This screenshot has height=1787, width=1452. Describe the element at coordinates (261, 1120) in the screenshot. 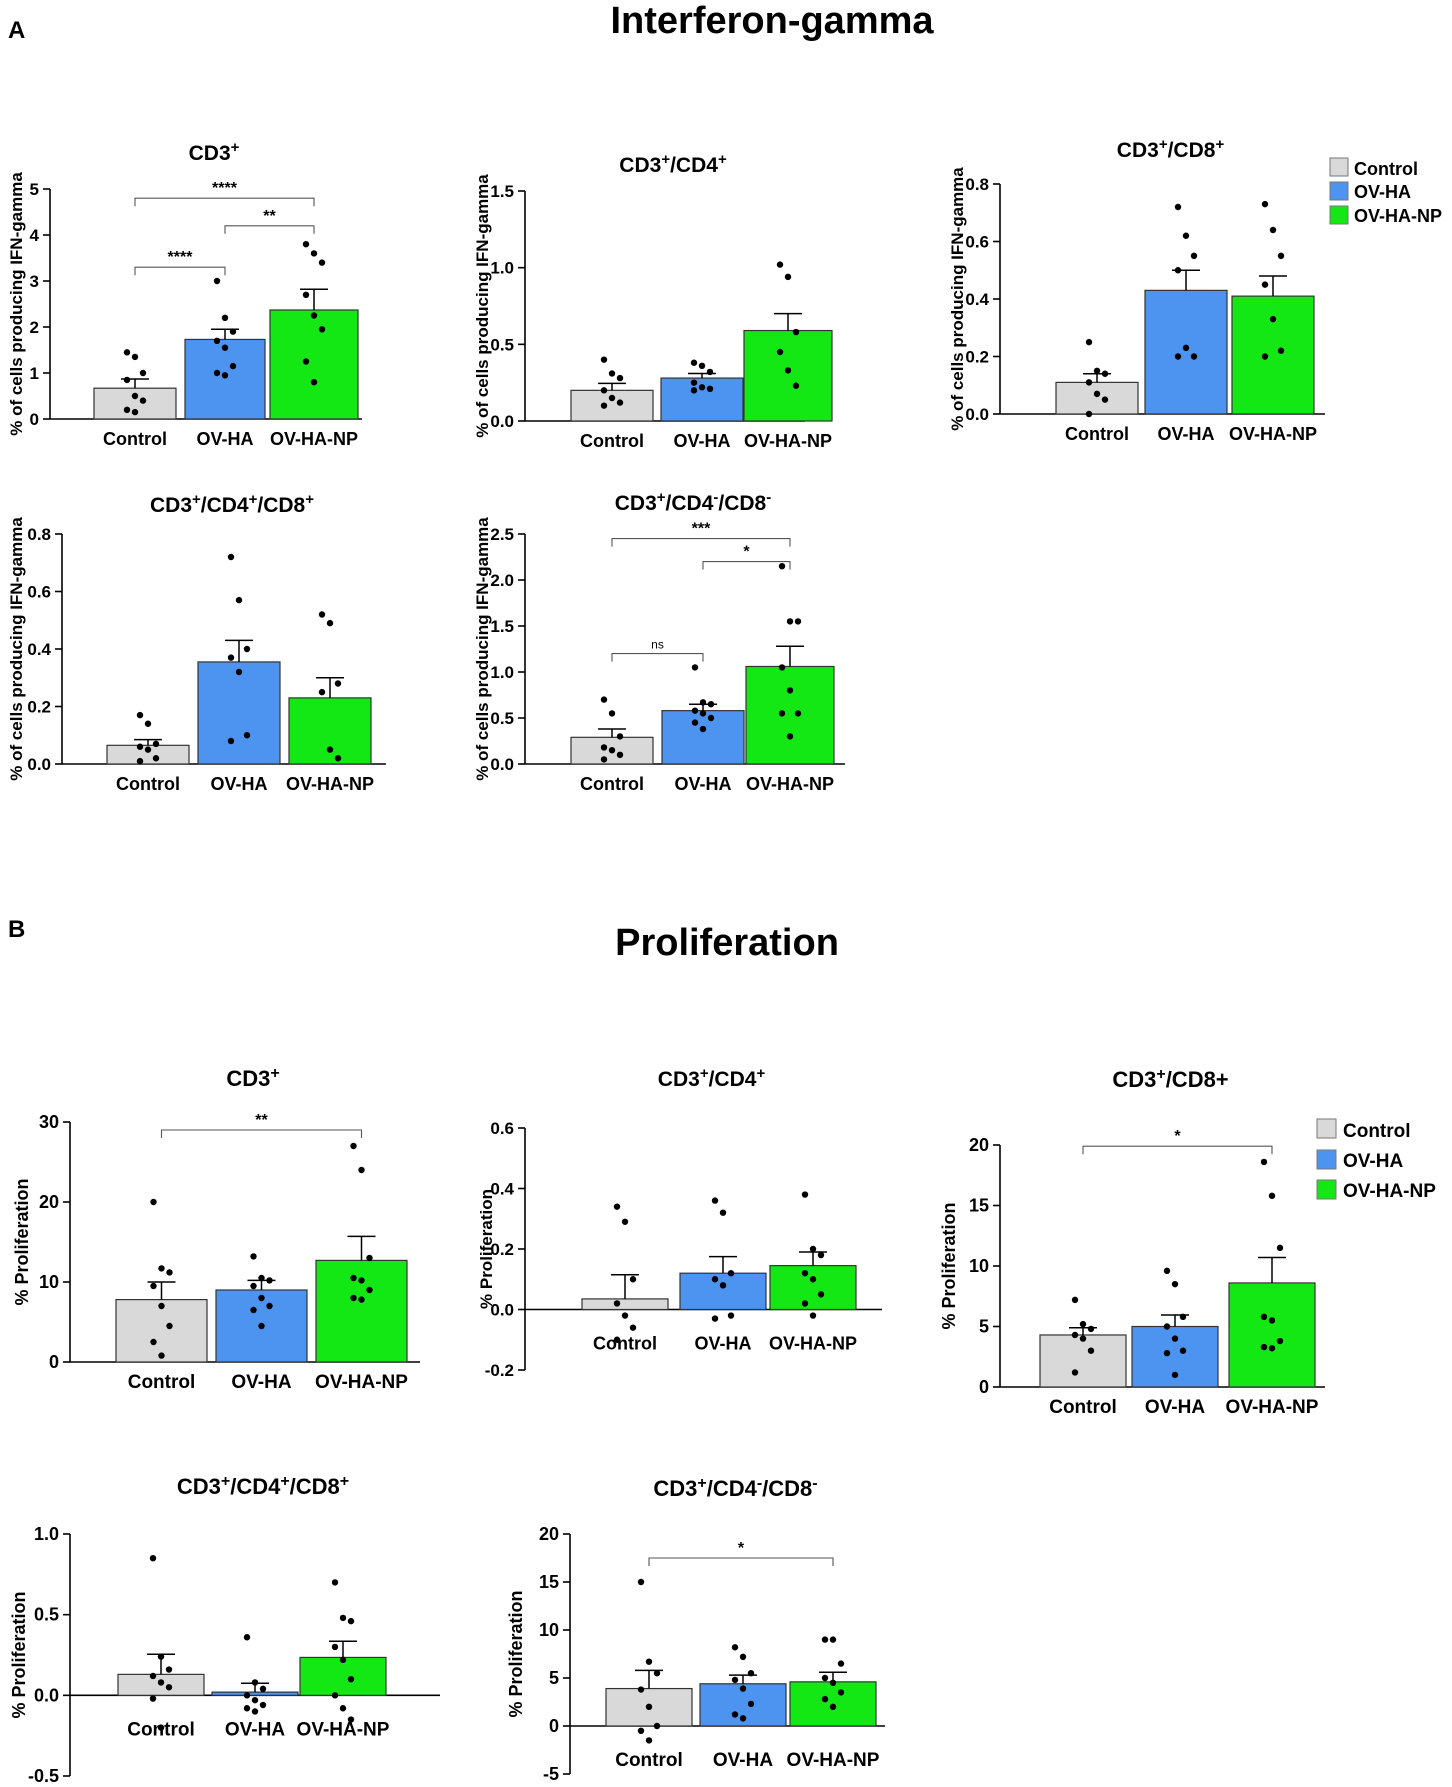

I see `significance-label: **` at that location.